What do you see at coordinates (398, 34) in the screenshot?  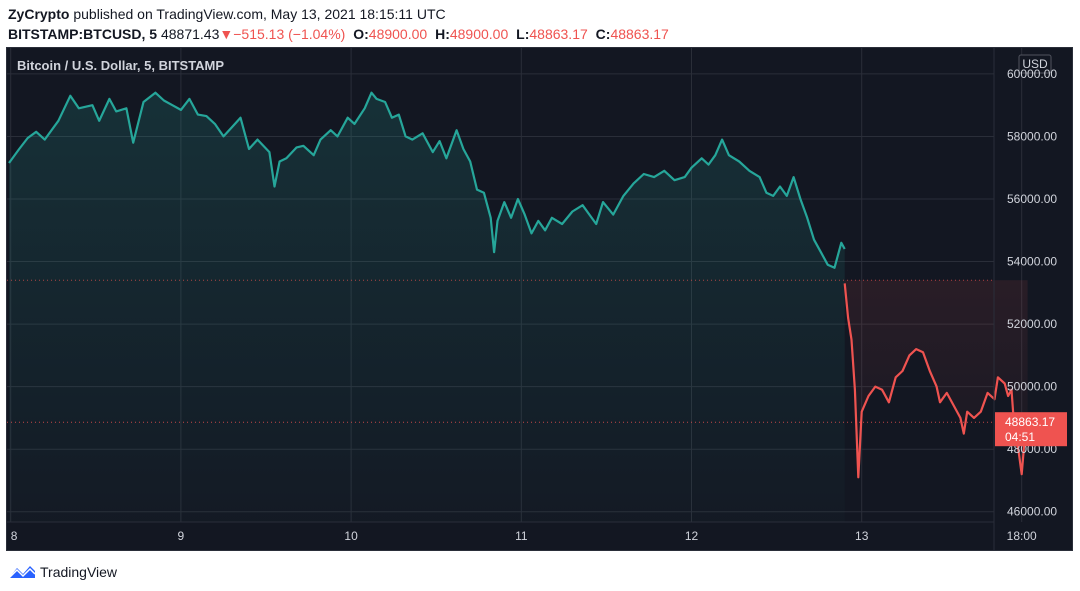 I see `open-value: 48900.00` at bounding box center [398, 34].